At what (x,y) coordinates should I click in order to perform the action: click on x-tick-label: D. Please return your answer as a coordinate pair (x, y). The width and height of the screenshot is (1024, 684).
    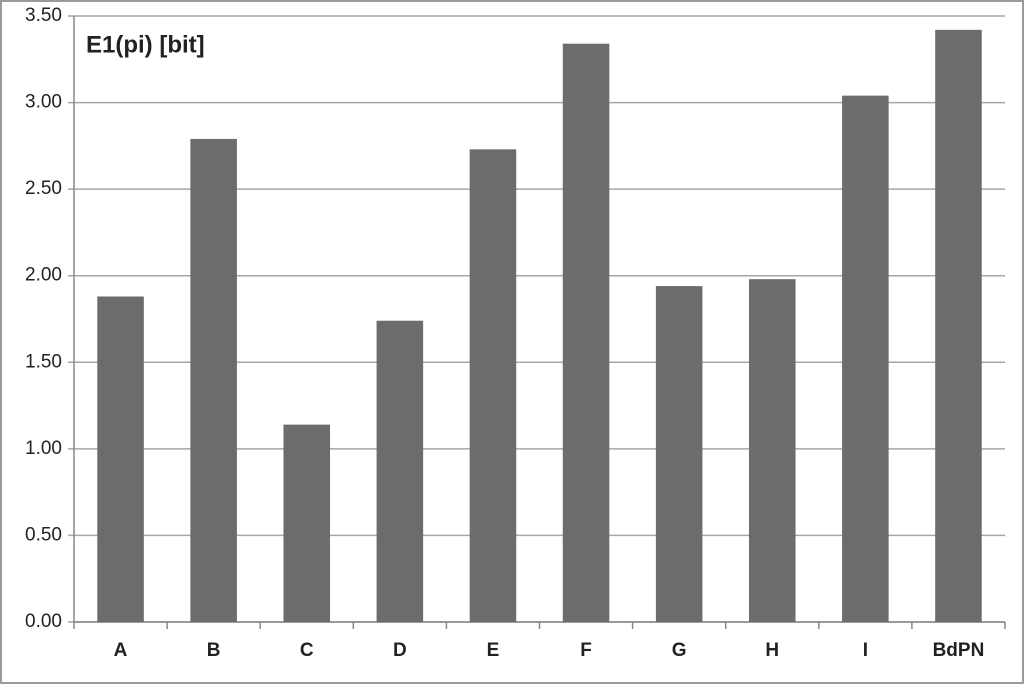
    Looking at the image, I should click on (400, 650).